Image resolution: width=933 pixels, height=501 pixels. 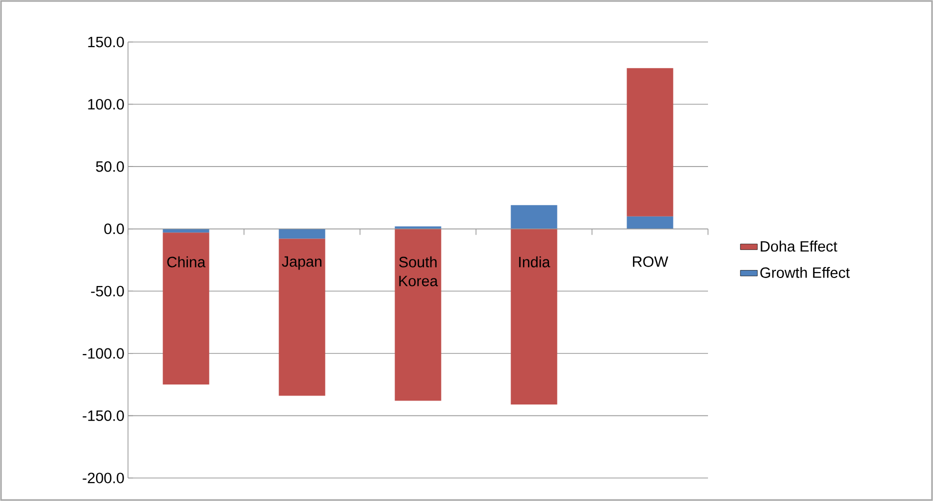 I want to click on x-tick-label: ROW, so click(x=650, y=261).